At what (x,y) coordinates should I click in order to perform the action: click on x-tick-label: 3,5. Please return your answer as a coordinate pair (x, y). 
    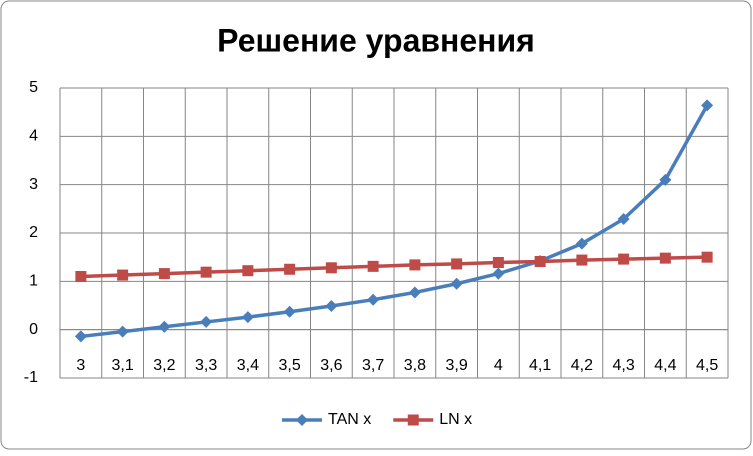
    Looking at the image, I should click on (290, 365).